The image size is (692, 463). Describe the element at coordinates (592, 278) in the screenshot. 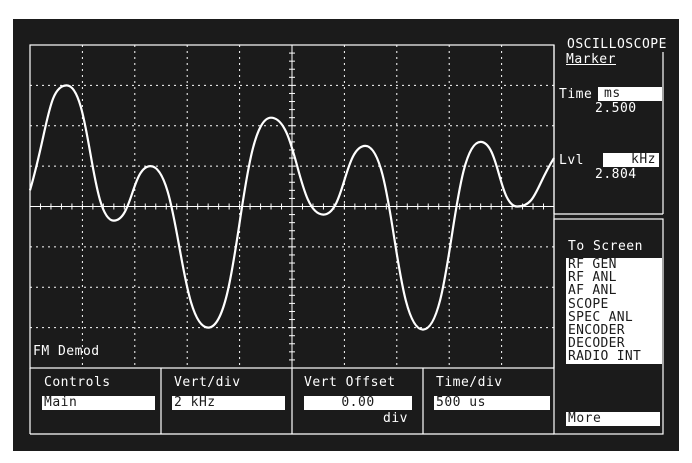

I see `to-screen-item-rf-anl: RF ANL` at that location.